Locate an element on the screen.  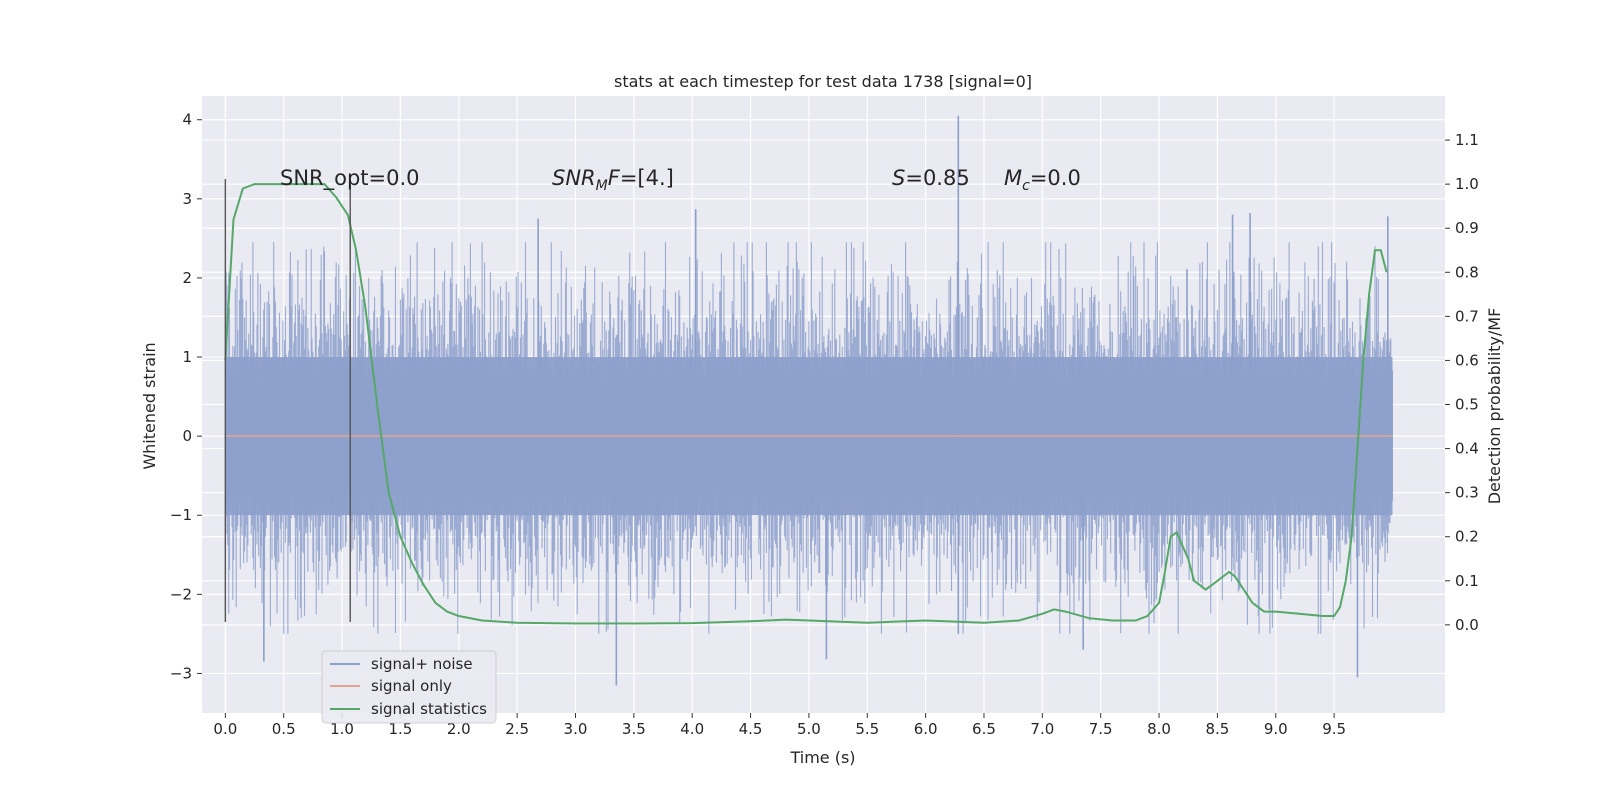
x-axis-label: Time (s) is located at coordinates (822, 757).